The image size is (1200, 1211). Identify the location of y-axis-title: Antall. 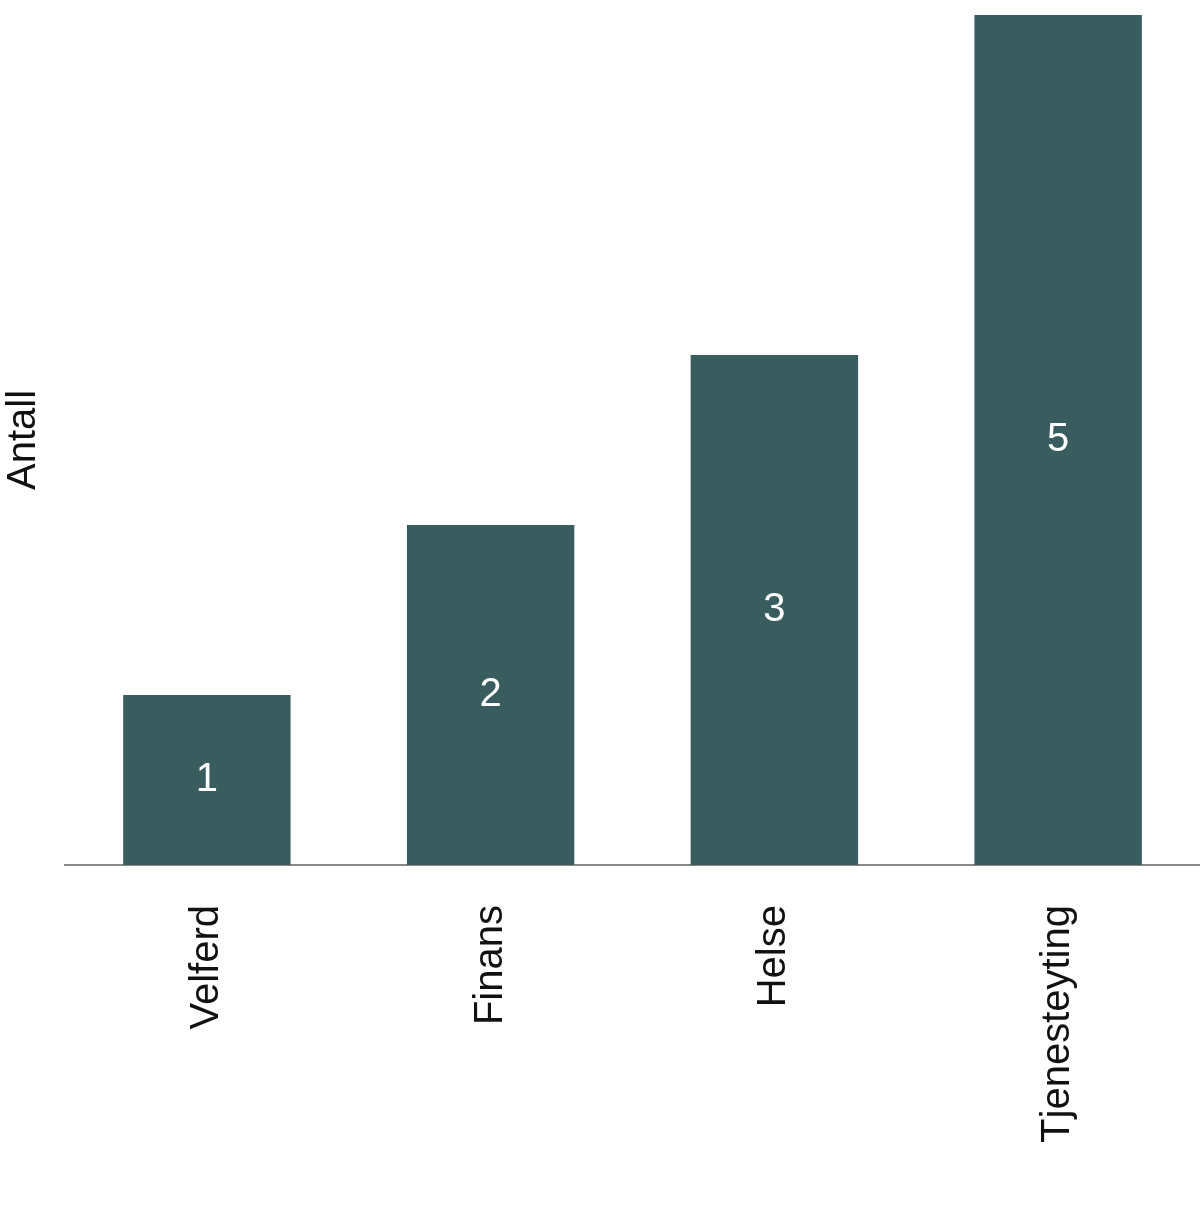
(22, 440).